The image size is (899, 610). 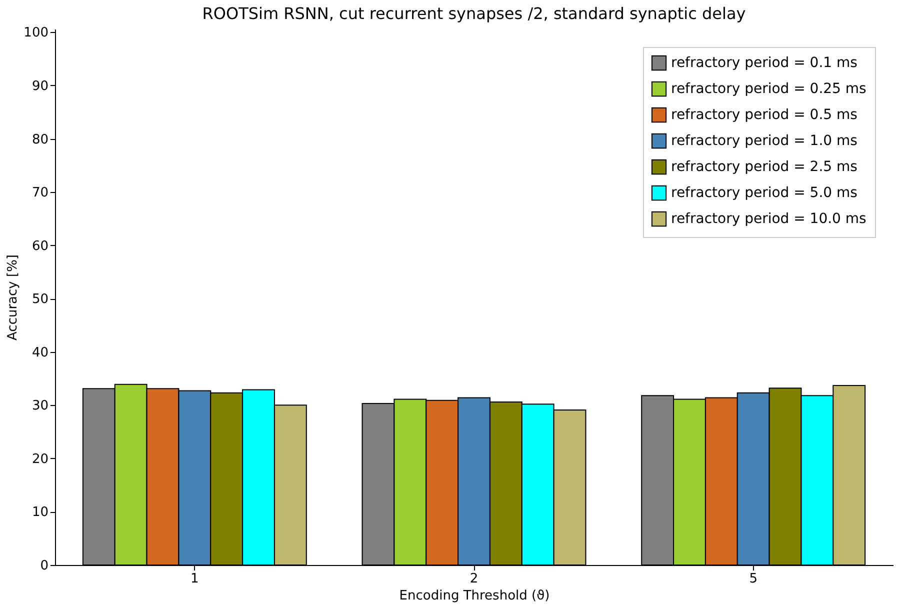 I want to click on x-axis-title: Encoding Threshold (ϑ), so click(x=474, y=596).